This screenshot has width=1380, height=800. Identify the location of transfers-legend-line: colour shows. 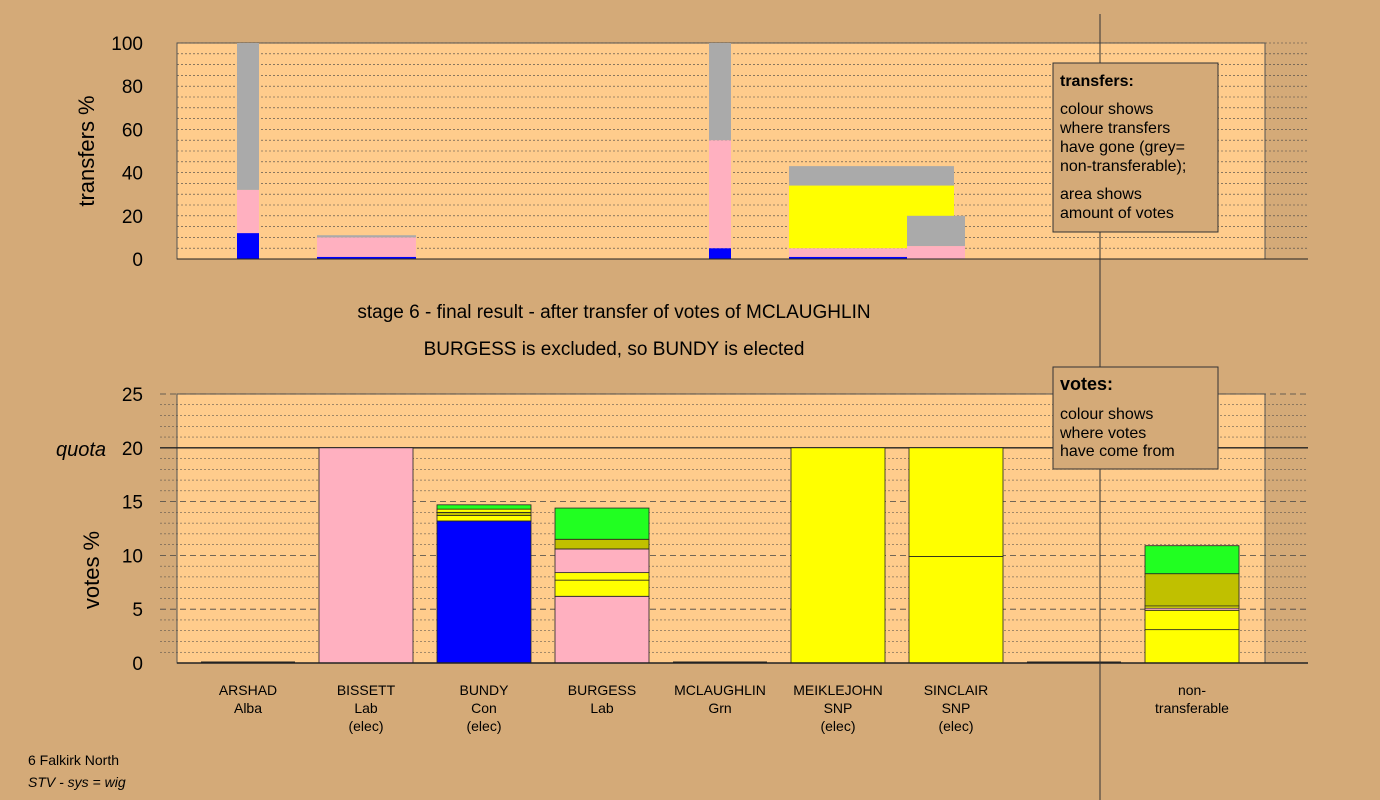
(1106, 109).